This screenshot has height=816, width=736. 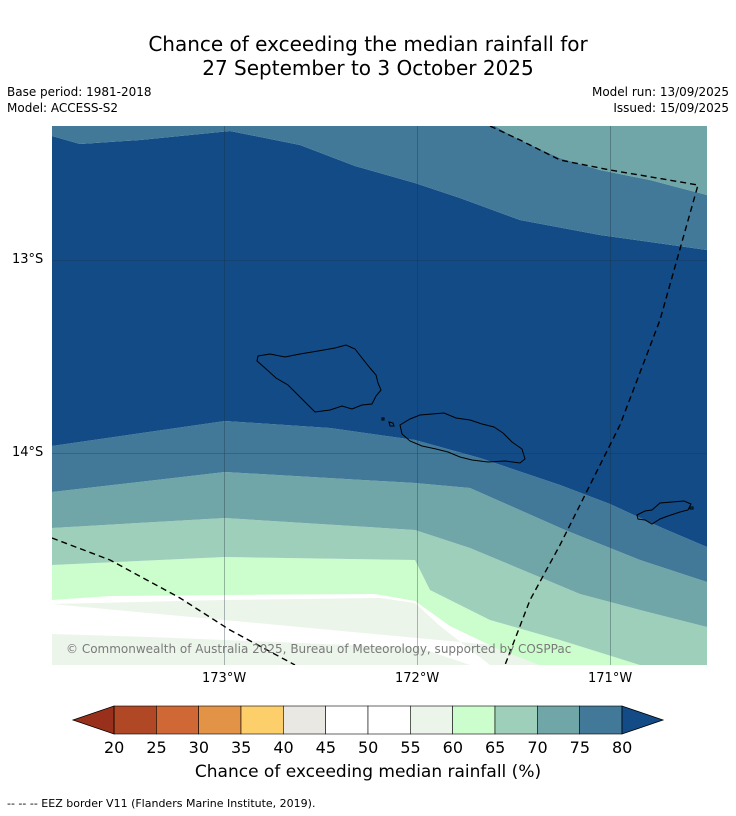 What do you see at coordinates (326, 747) in the screenshot?
I see `colorbar-tick-label: 45` at bounding box center [326, 747].